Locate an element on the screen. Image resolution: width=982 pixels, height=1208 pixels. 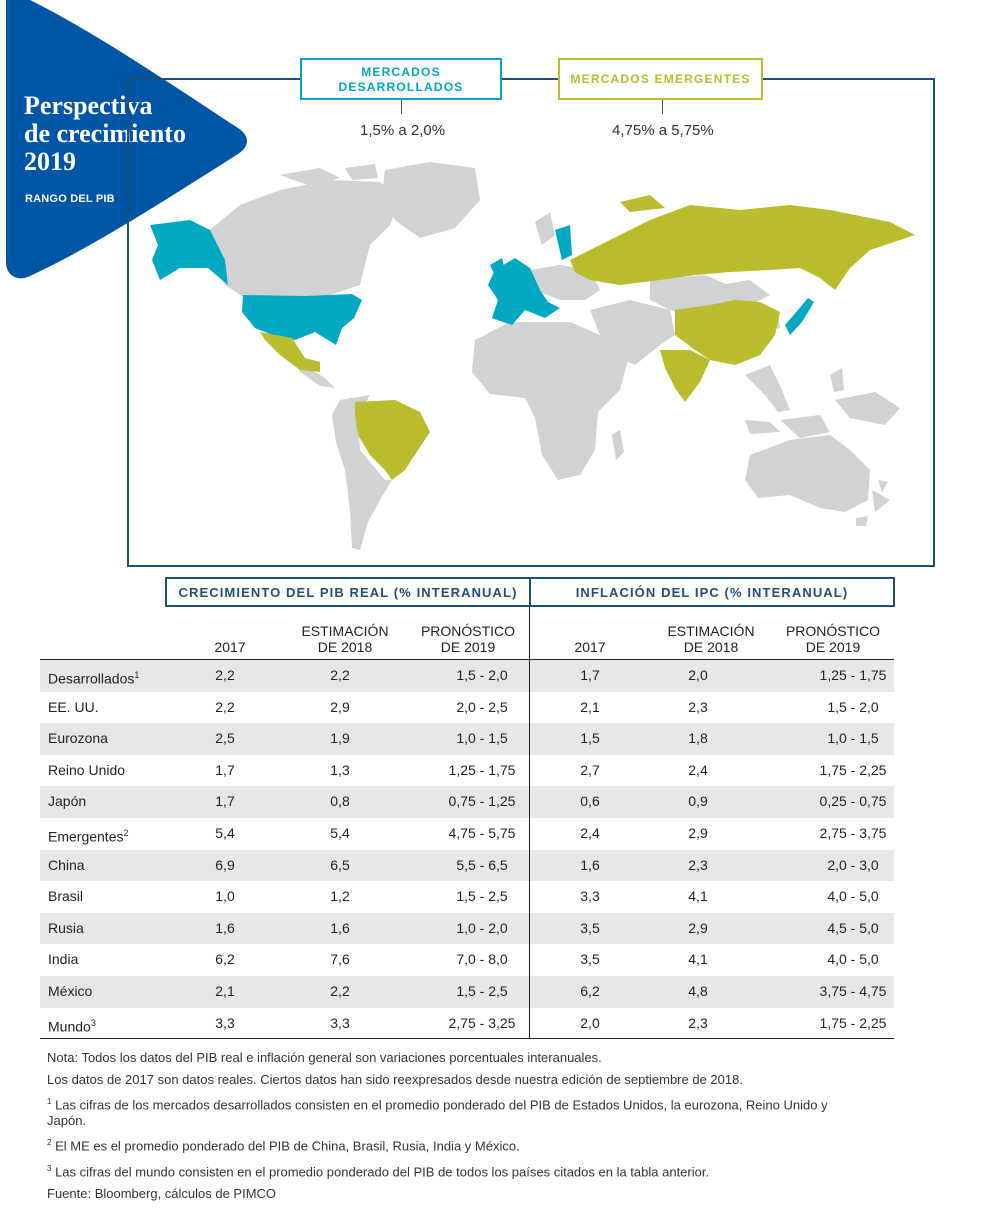
col-header-gdp-2017: 2017 is located at coordinates (230, 647).